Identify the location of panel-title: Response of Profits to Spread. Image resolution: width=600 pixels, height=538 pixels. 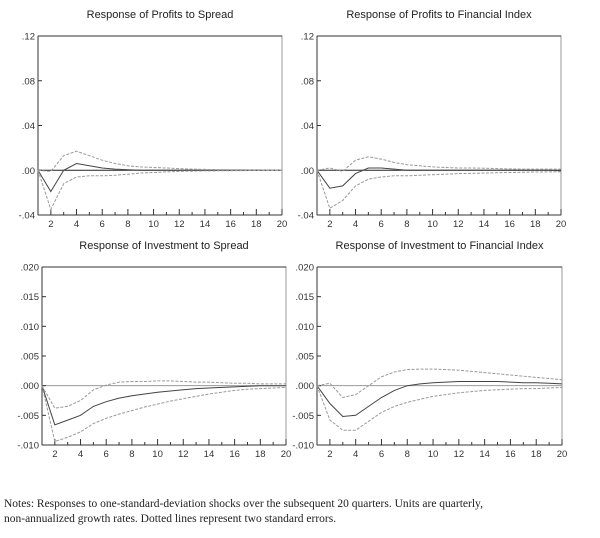
(160, 15).